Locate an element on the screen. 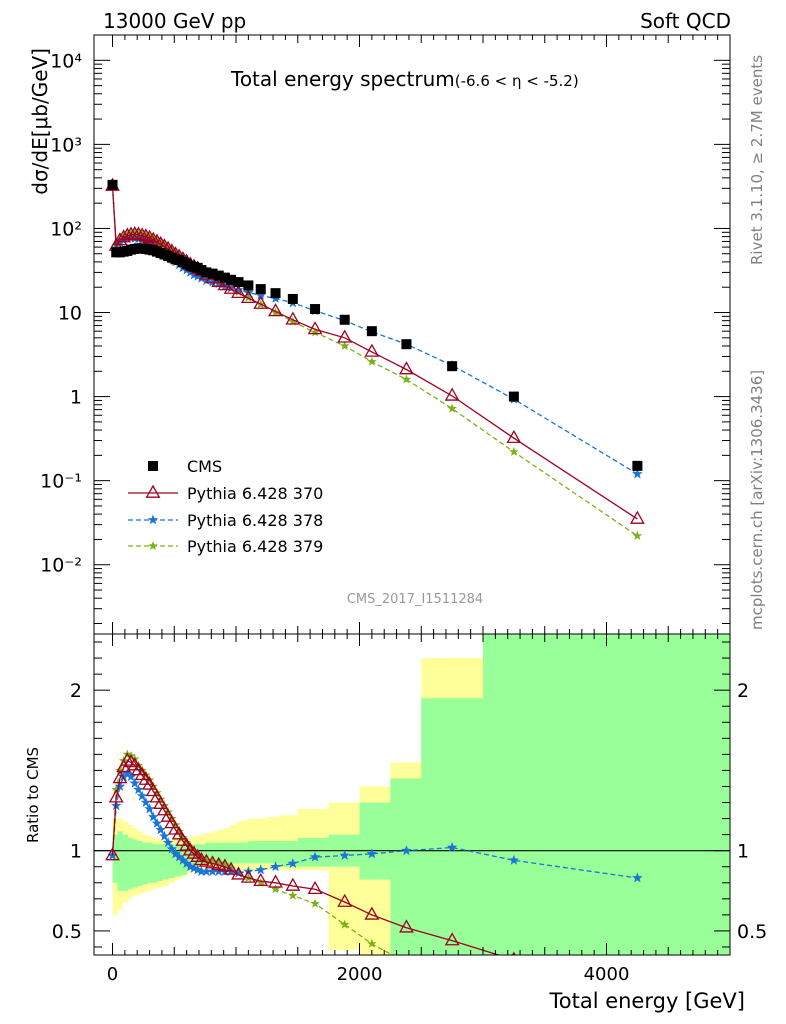  legend-label: CMS is located at coordinates (204, 466).